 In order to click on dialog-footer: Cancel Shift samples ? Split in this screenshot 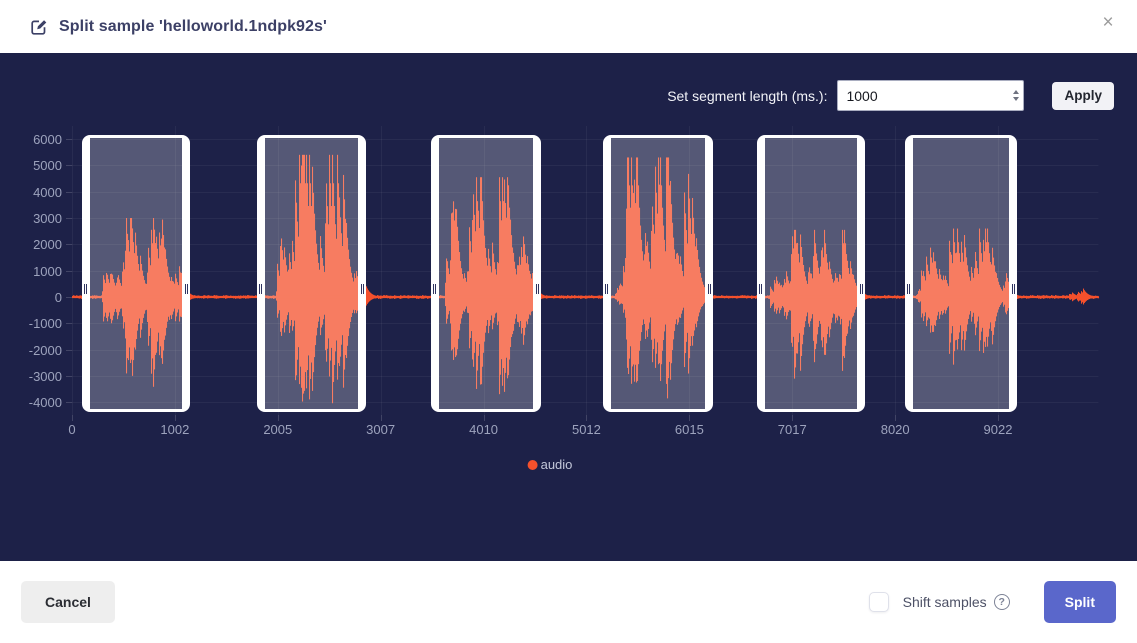, I will do `click(568, 602)`.